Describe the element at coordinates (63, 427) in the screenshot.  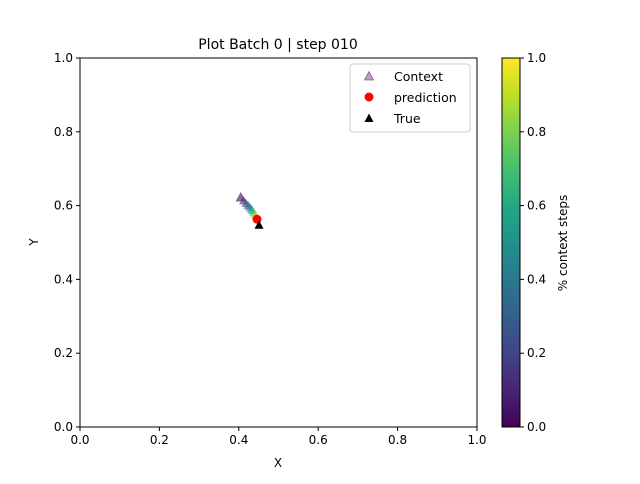
I see `y-tick-label: 0.0` at that location.